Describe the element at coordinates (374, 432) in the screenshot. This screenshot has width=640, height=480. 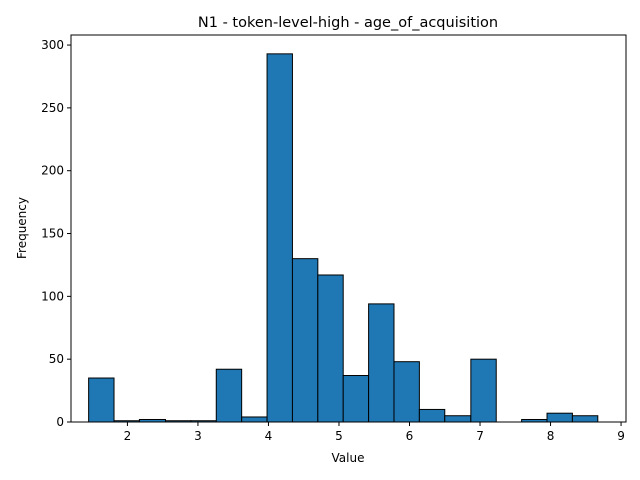
I see `x-axis-ticks: 2 3 4 5 6 7 8 9` at that location.